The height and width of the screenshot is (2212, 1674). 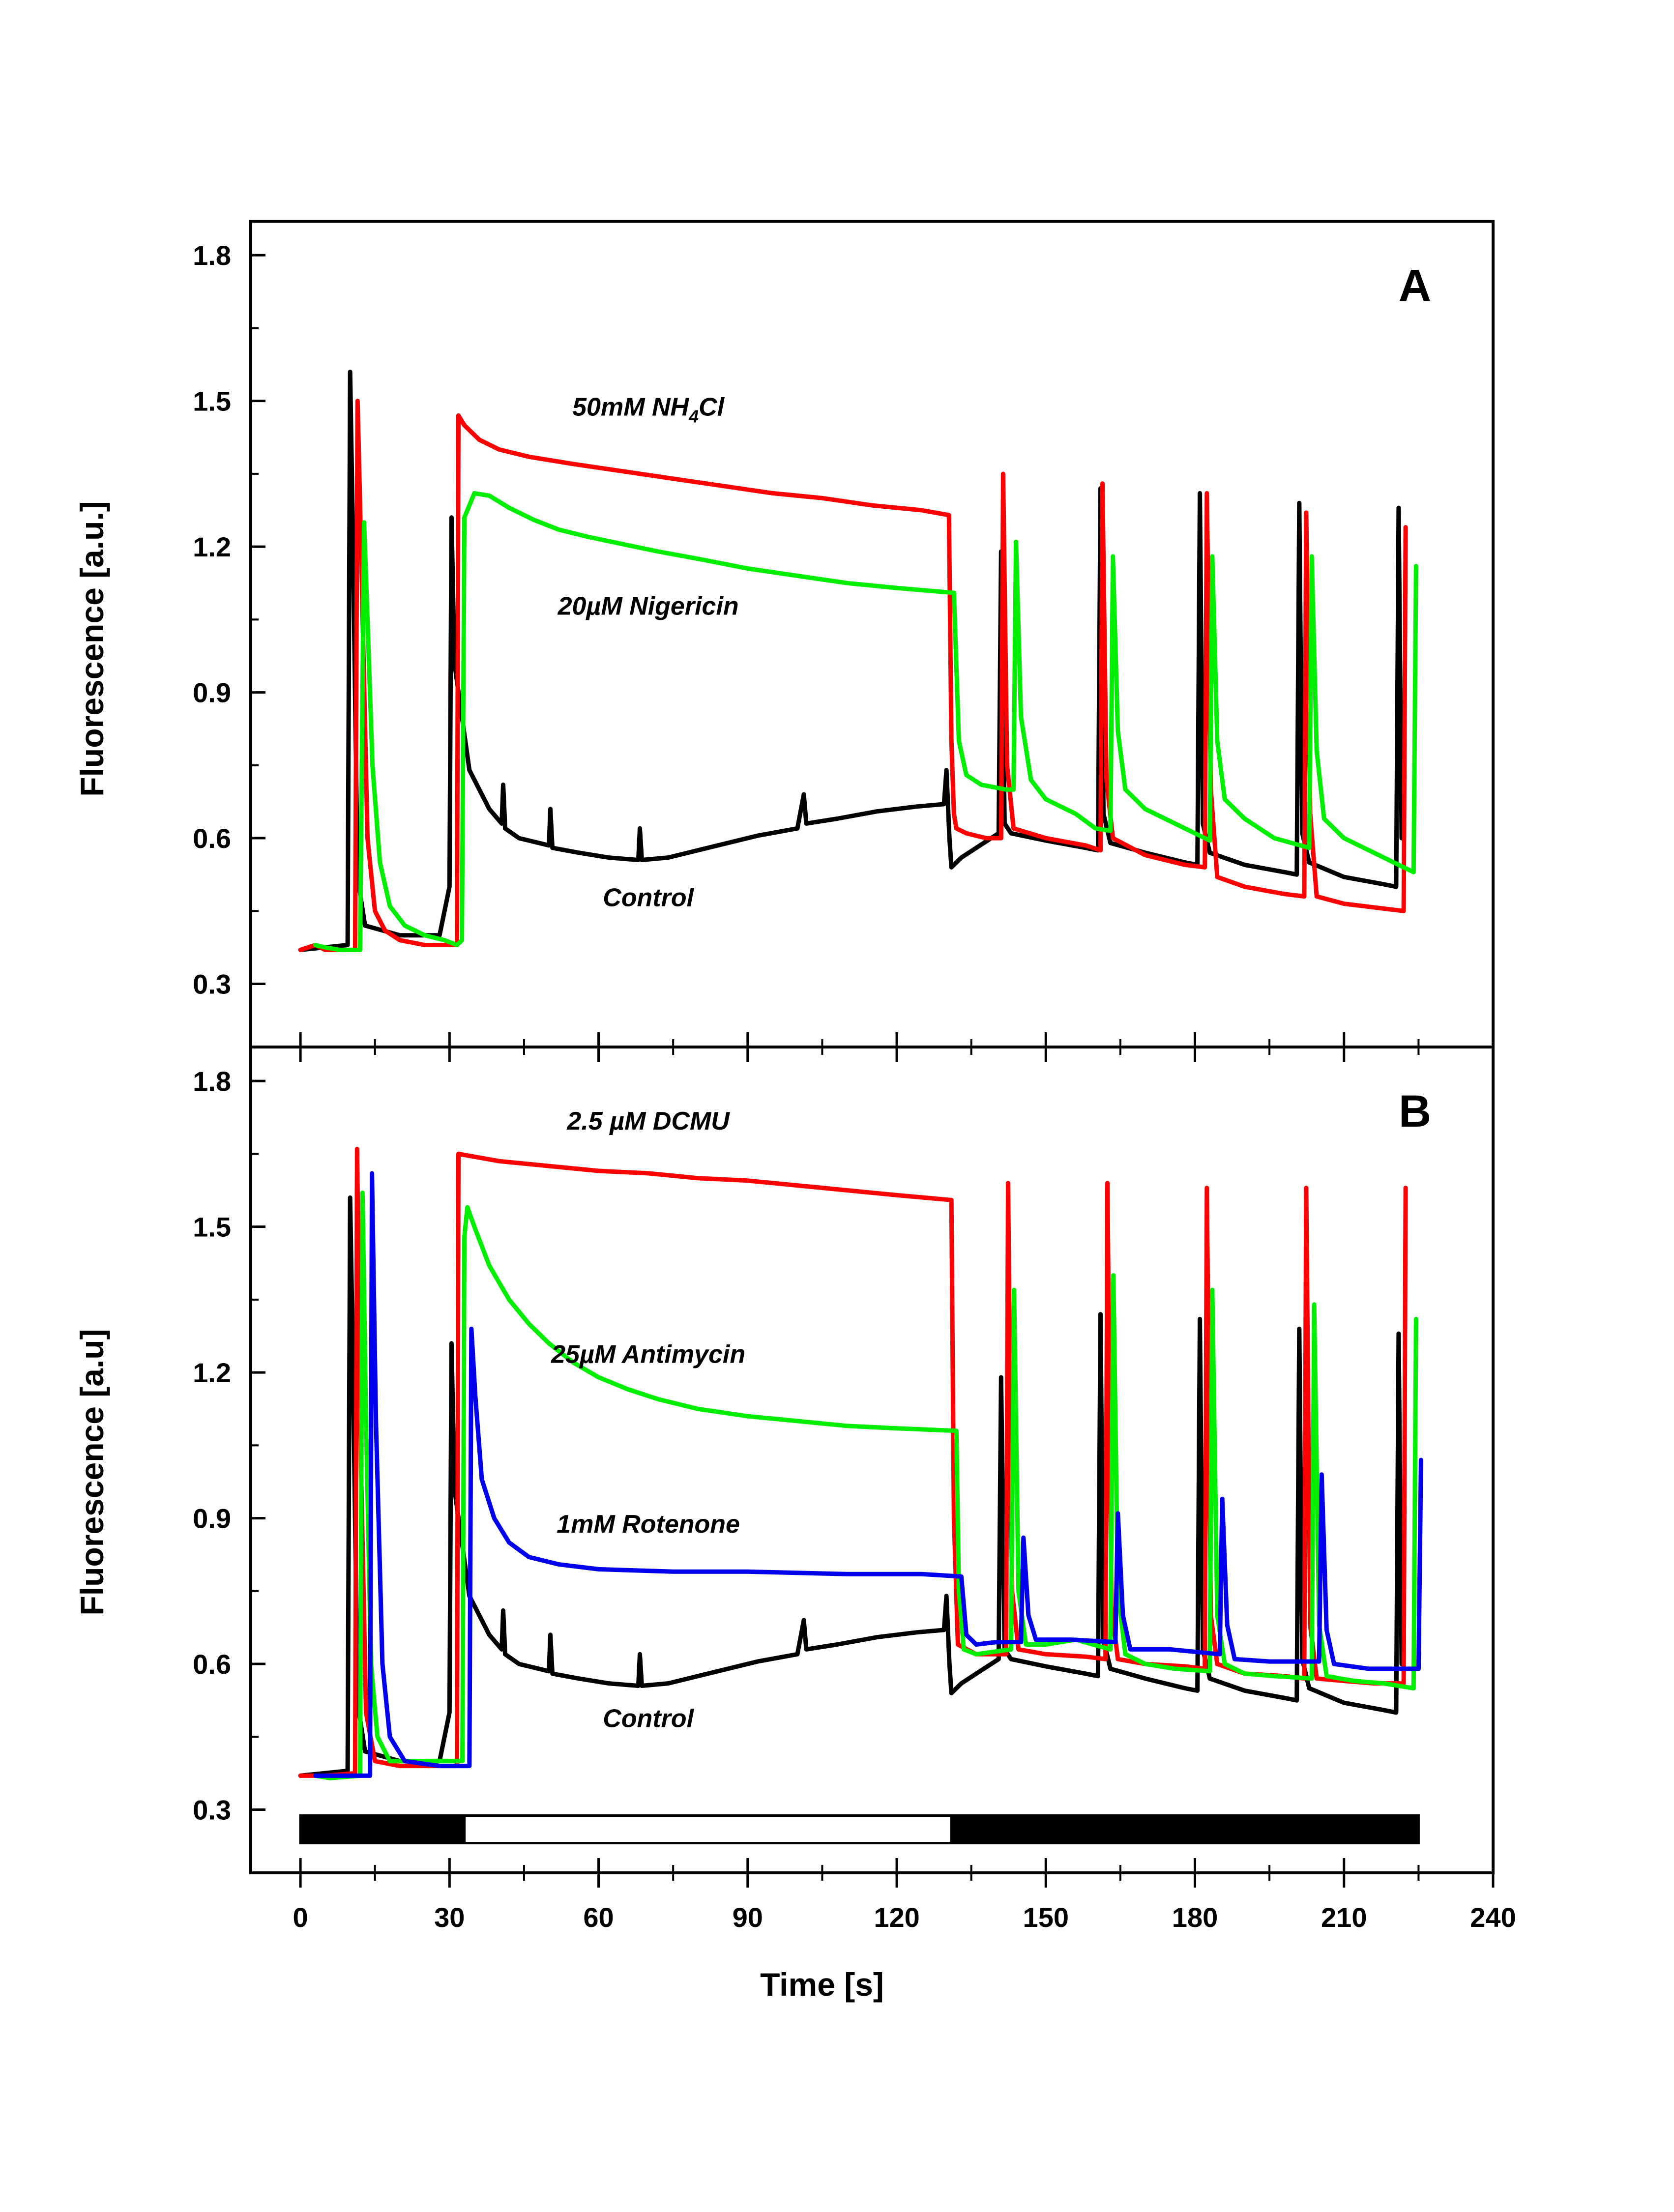 I want to click on panel-a-x-ticks, so click(x=897, y=1047).